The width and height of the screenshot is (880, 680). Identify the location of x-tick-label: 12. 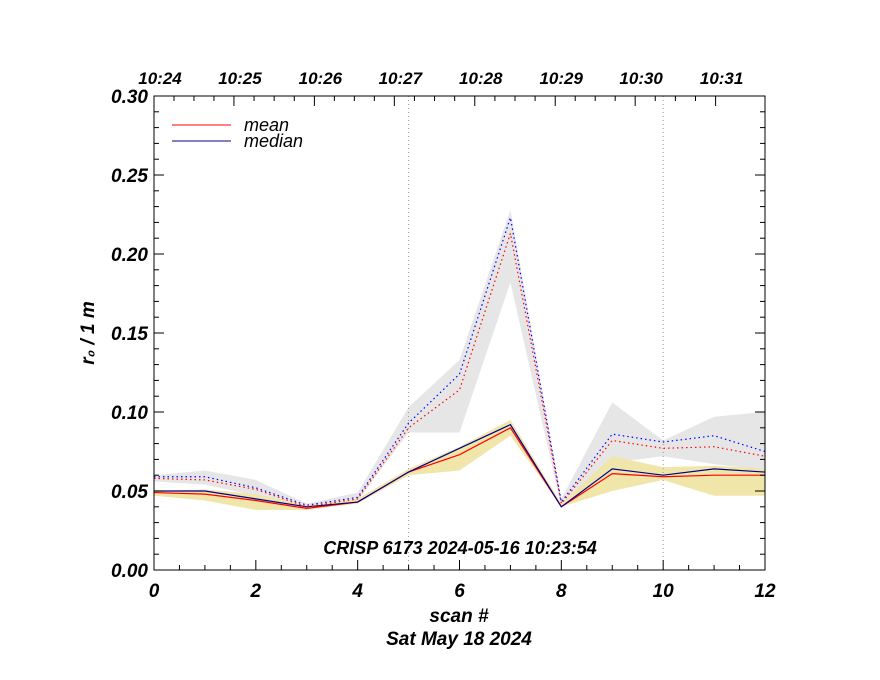
(765, 591).